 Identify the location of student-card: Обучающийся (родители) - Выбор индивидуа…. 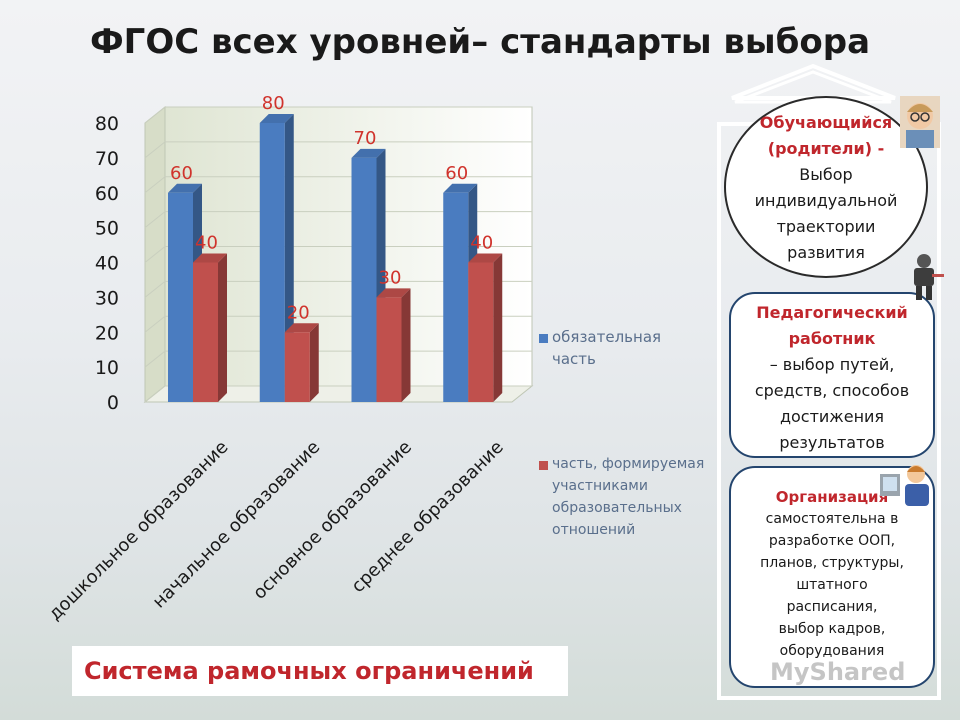
(826, 187).